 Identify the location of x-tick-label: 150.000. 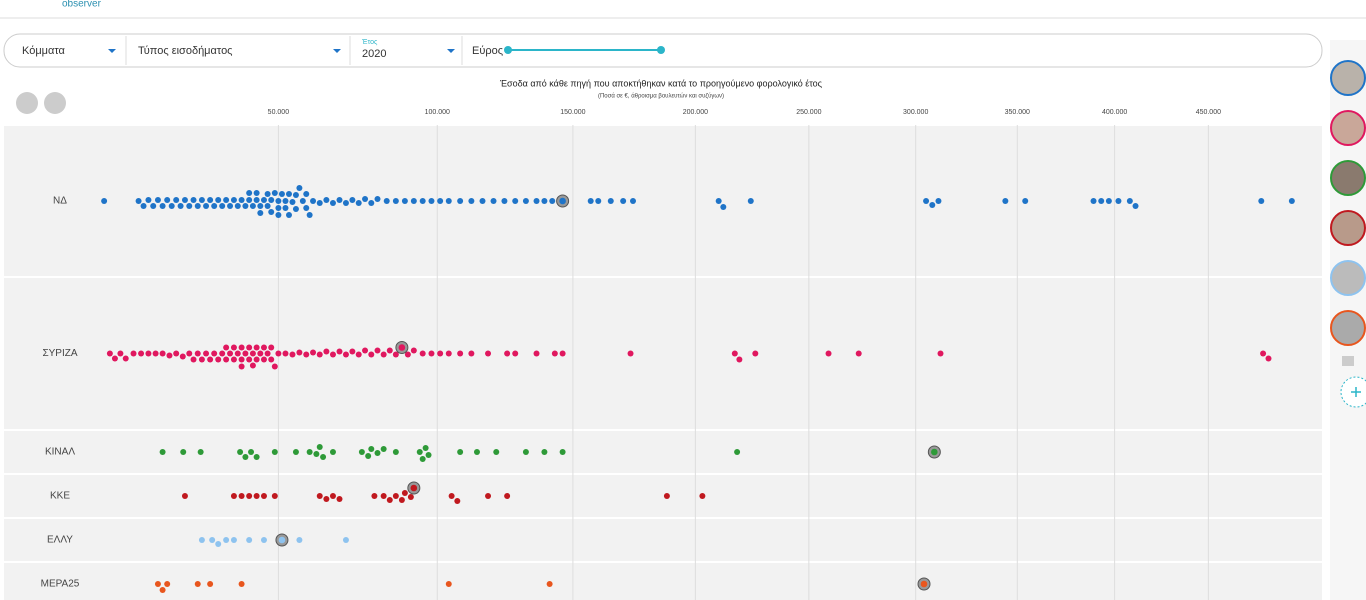
(572, 112).